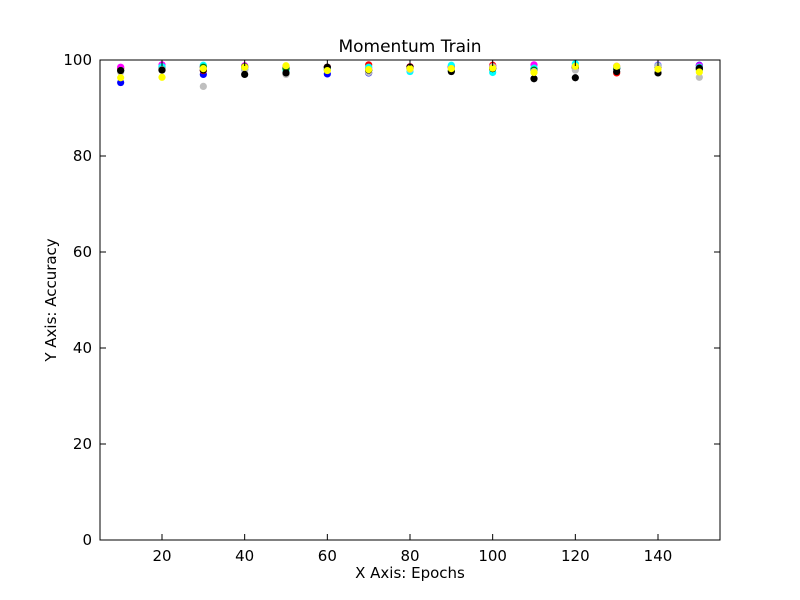 This screenshot has height=600, width=800. What do you see at coordinates (82, 252) in the screenshot?
I see `y-tick-label: 60` at bounding box center [82, 252].